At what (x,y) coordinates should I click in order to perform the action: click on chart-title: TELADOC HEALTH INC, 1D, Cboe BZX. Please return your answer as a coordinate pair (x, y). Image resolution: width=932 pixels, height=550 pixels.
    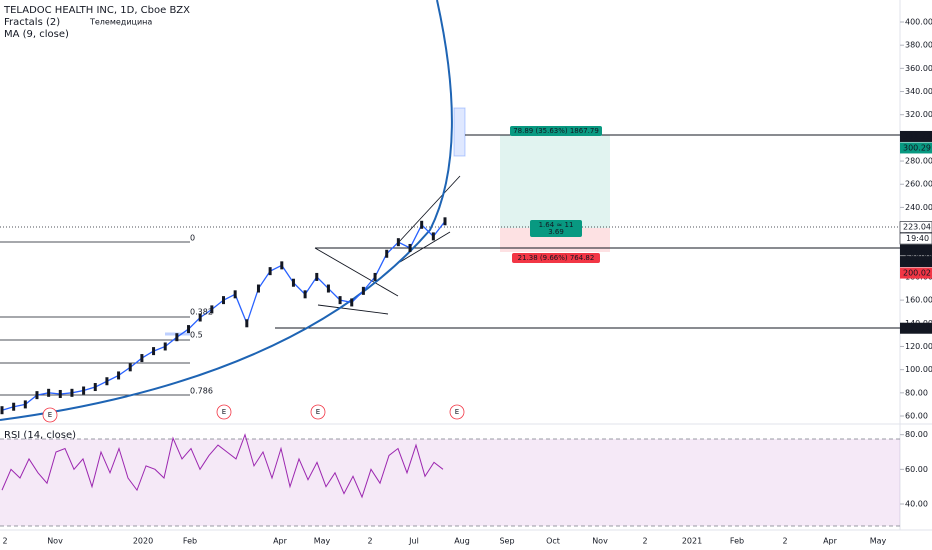
    Looking at the image, I should click on (96, 10).